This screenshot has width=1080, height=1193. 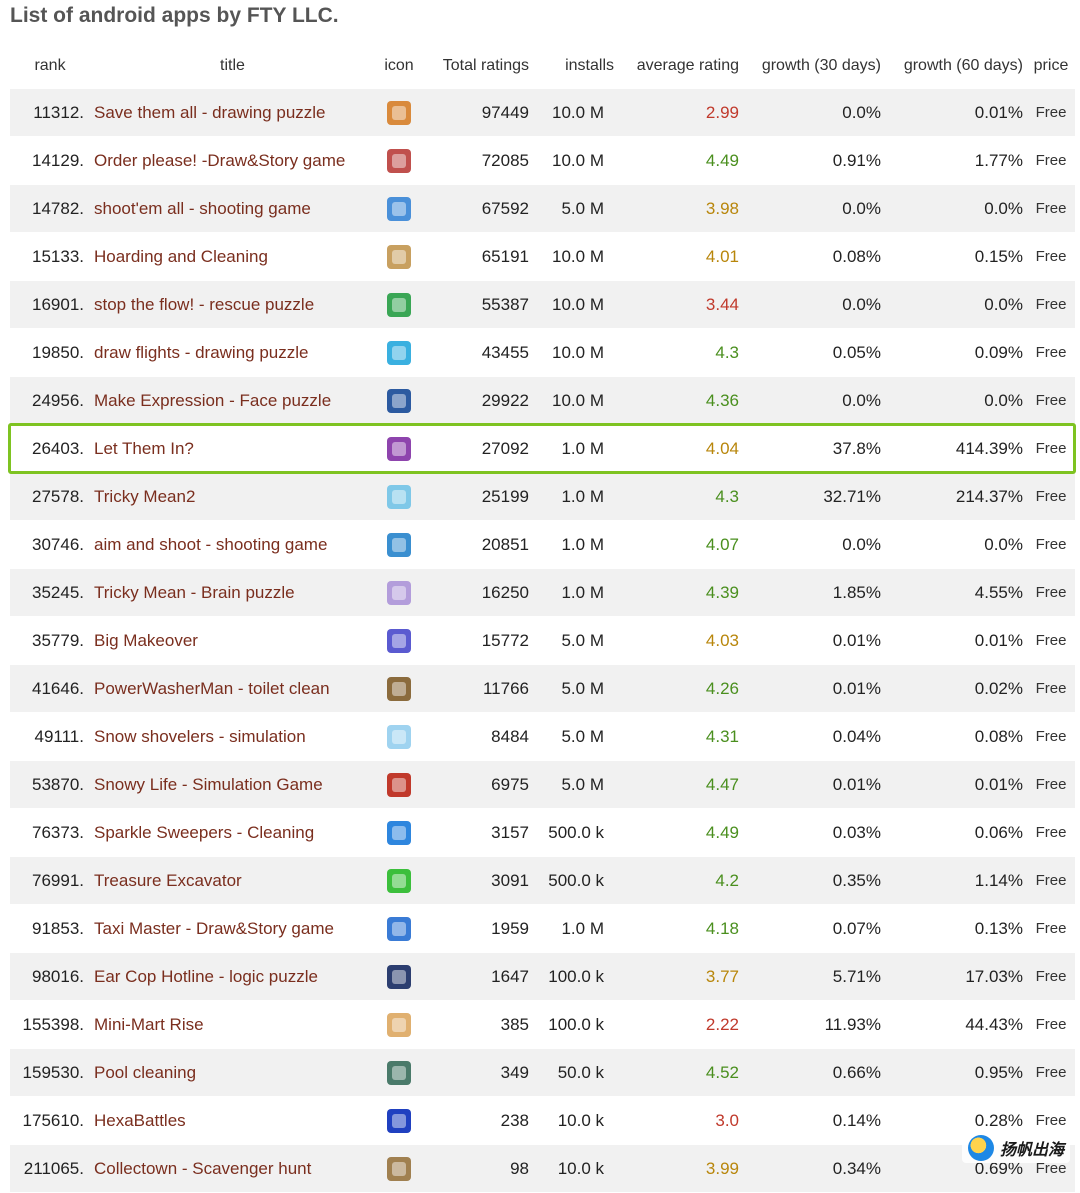 I want to click on app-title-link: Ear Cop Hotline - logic puzzle, so click(x=232, y=976).